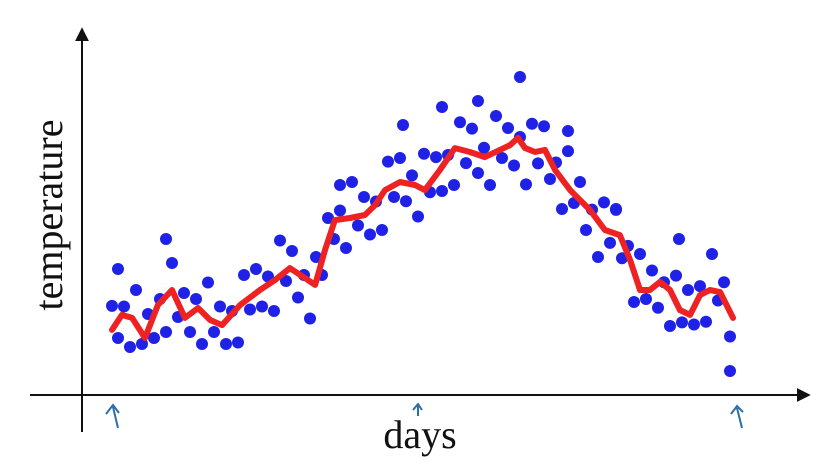  I want to click on hand-annotations, so click(424, 415).